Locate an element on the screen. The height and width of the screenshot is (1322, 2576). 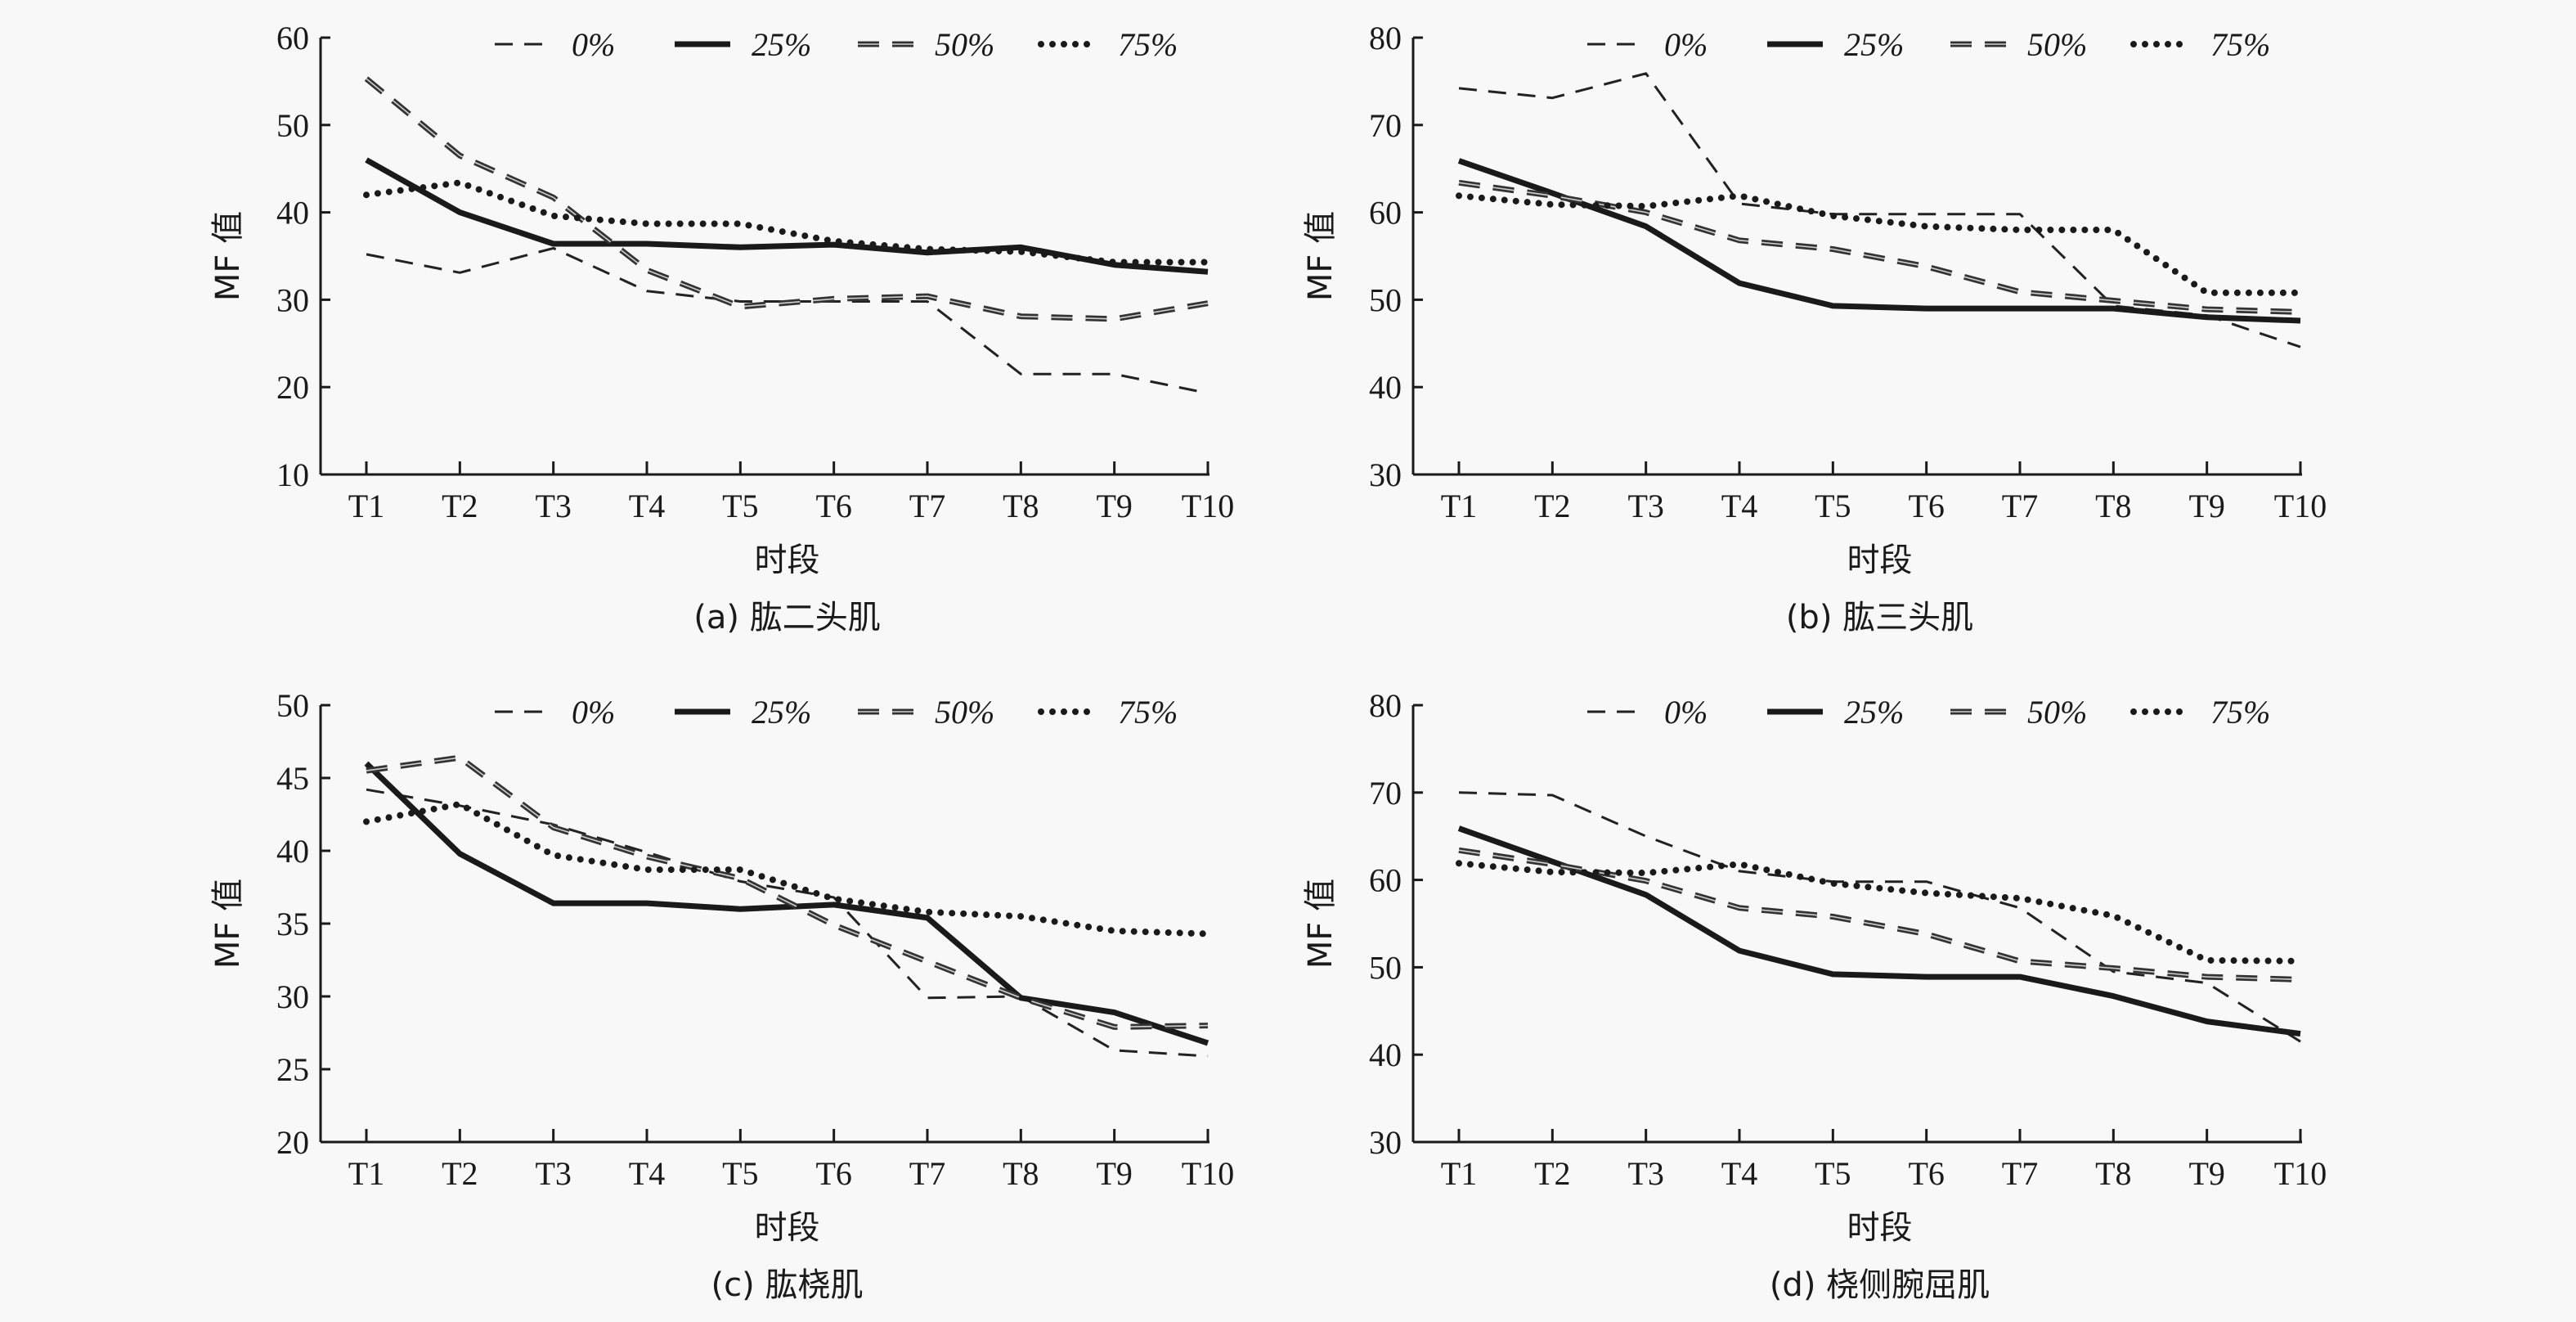
x-tick-label: T8 is located at coordinates (1021, 506).